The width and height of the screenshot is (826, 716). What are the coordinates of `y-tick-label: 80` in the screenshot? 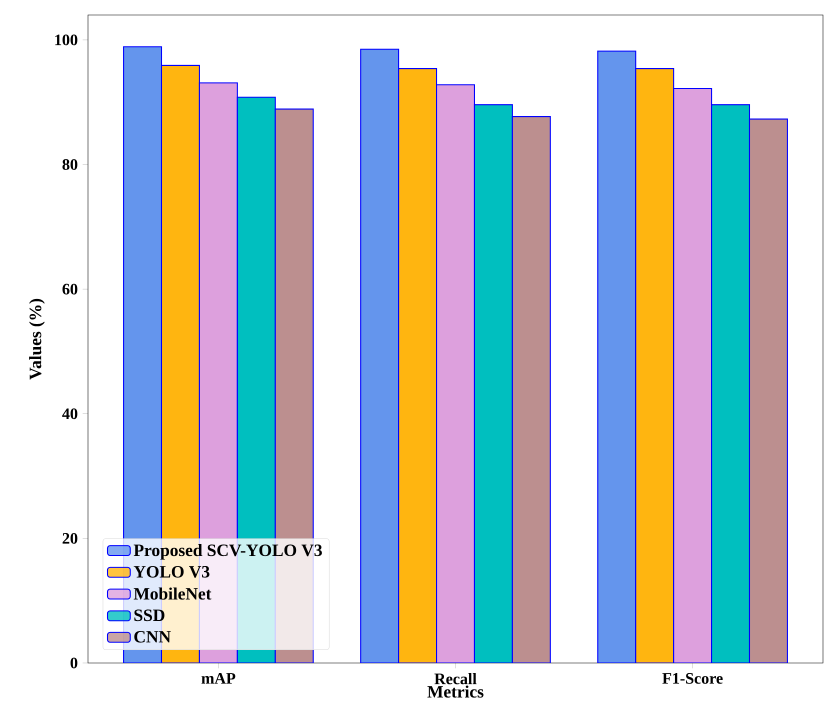 It's located at (70, 164).